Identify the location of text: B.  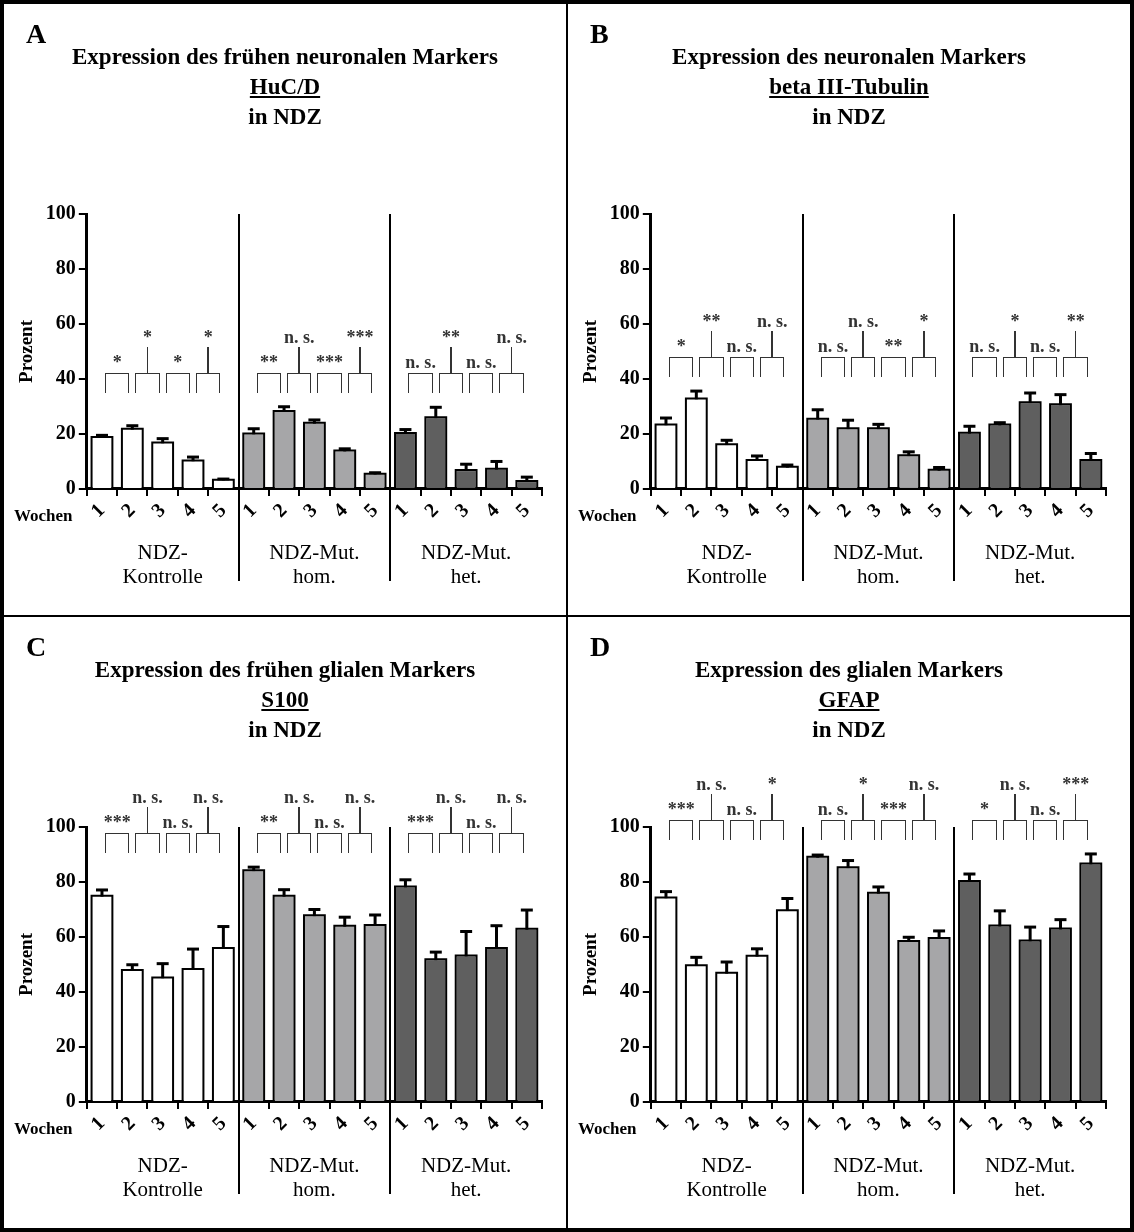
(599, 34).